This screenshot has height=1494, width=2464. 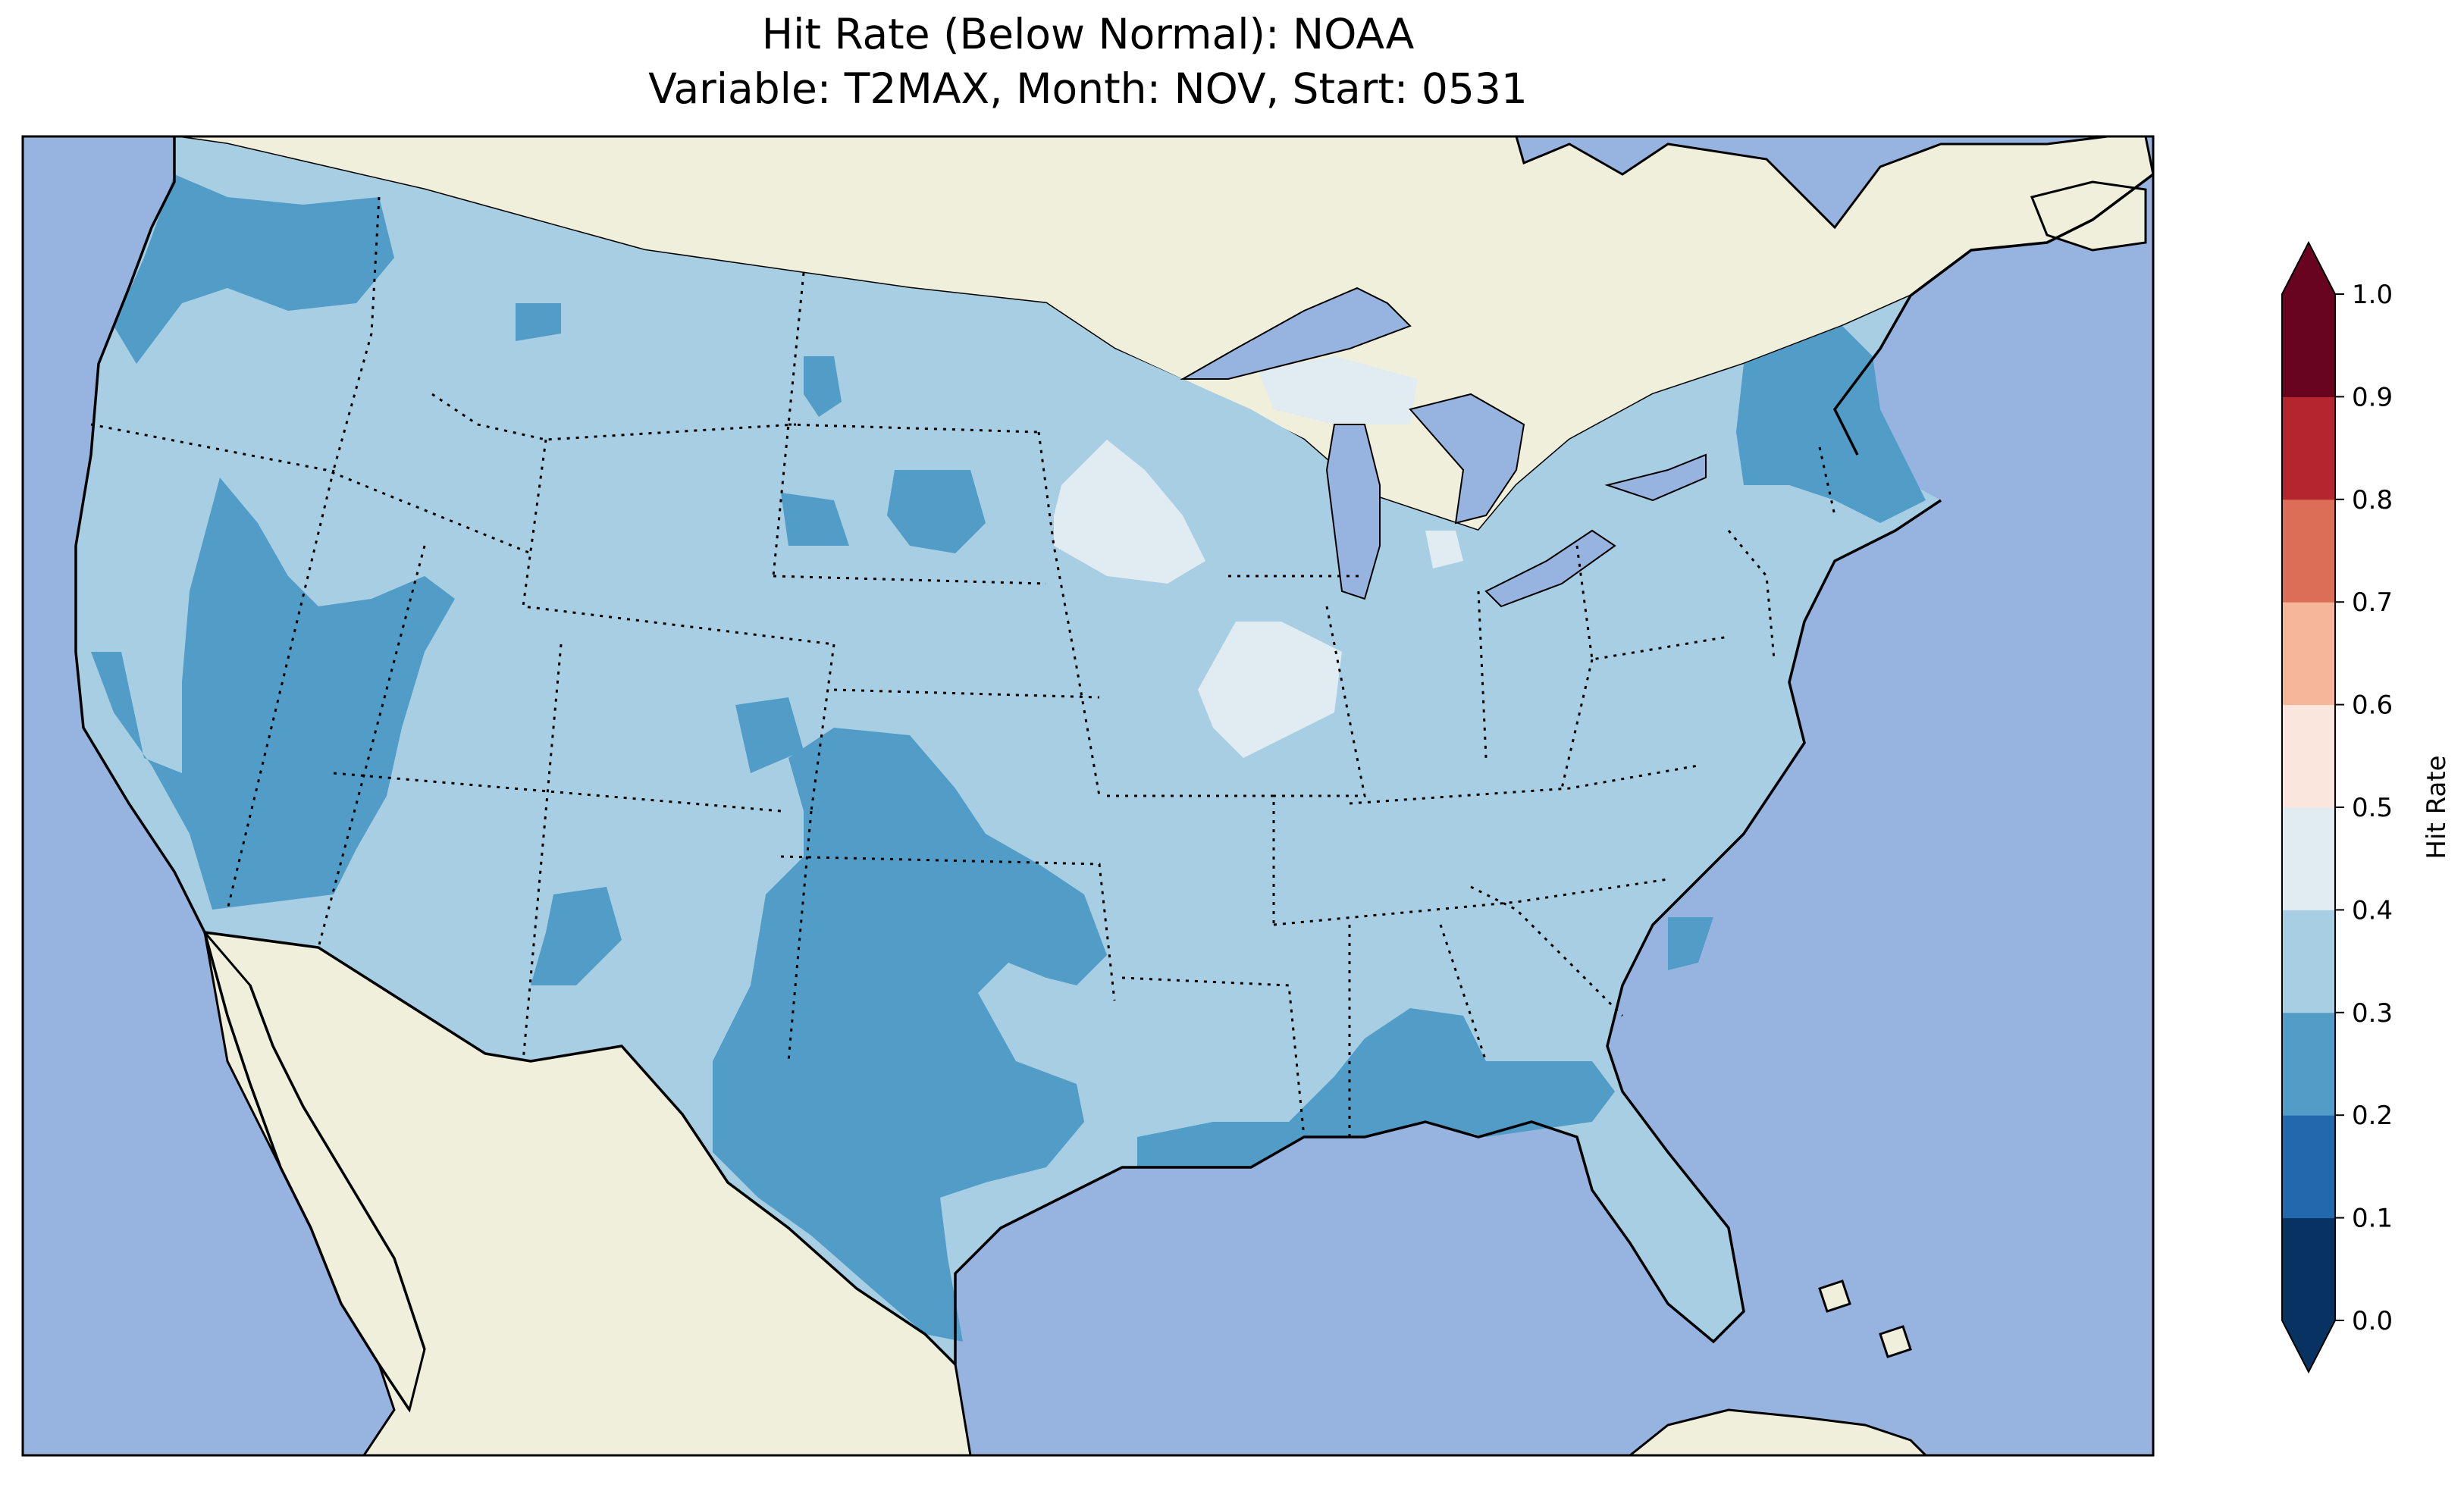 What do you see at coordinates (273, 694) in the screenshot?
I see `region-nevada-california` at bounding box center [273, 694].